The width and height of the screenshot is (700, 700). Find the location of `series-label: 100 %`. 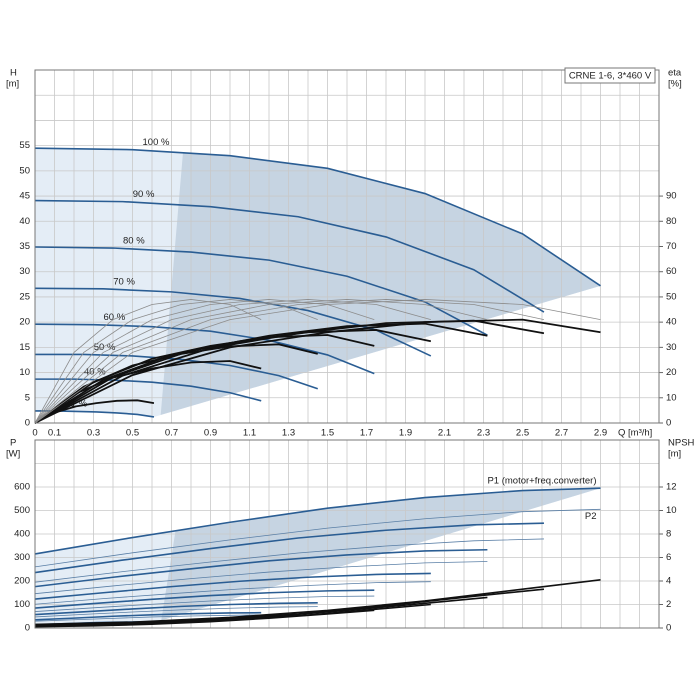

series-label: 100 % is located at coordinates (156, 142).